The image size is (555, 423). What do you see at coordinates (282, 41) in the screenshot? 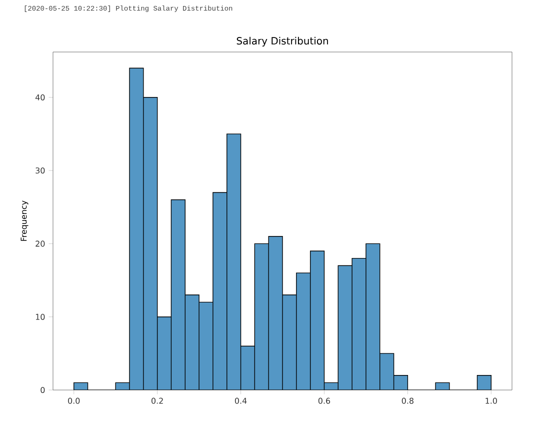
I see `chart-title: Salary Distribution` at bounding box center [282, 41].